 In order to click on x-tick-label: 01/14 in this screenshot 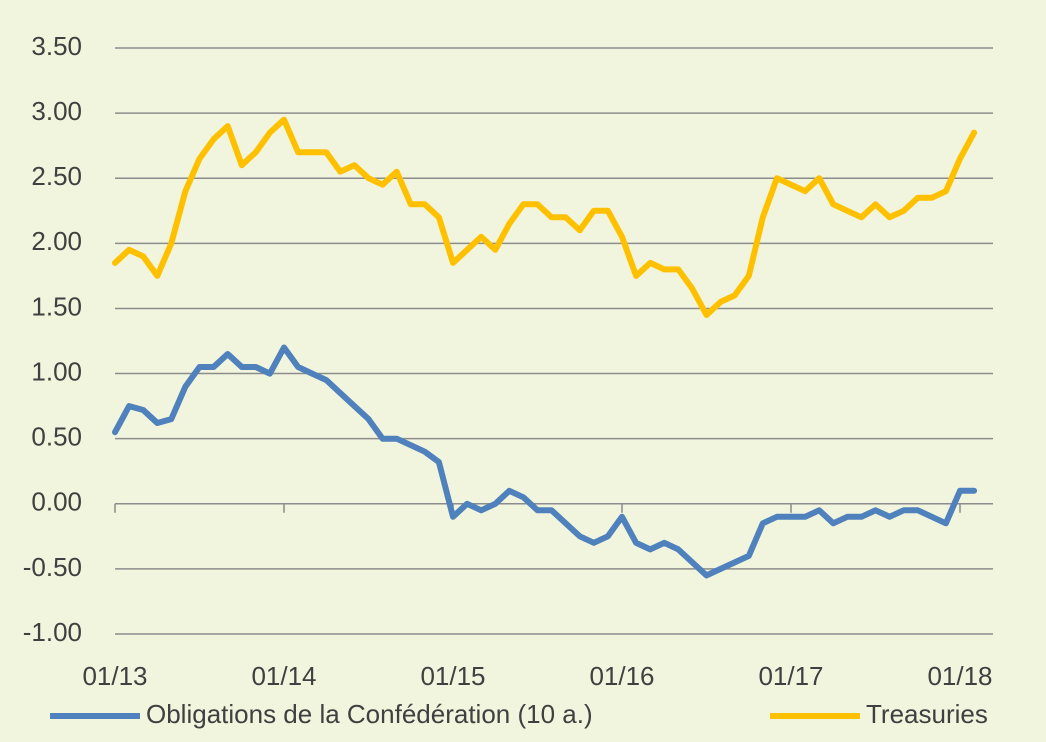, I will do `click(283, 676)`.